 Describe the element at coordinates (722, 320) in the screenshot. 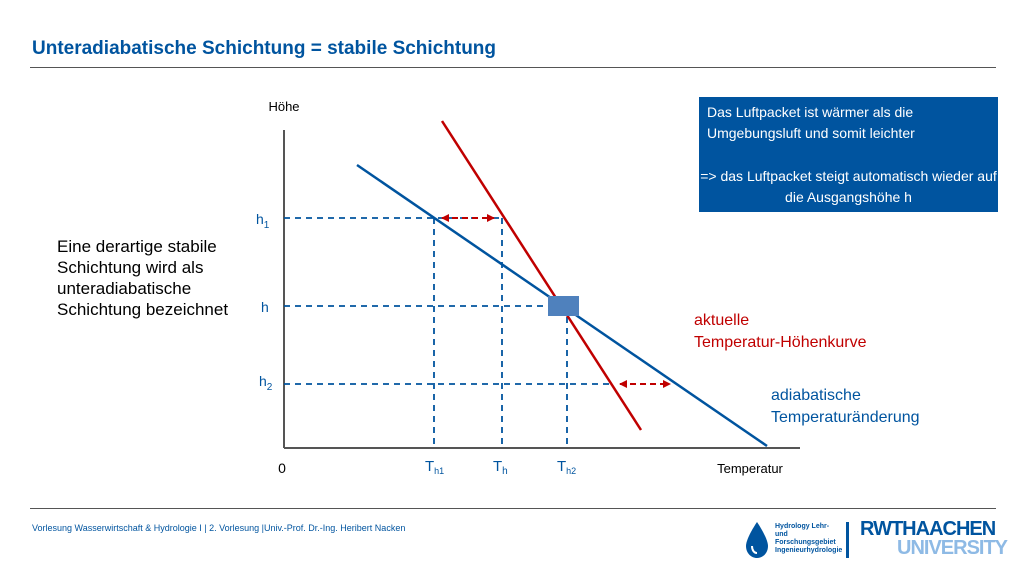

I see `red-curve-label-1: aktuelle` at that location.